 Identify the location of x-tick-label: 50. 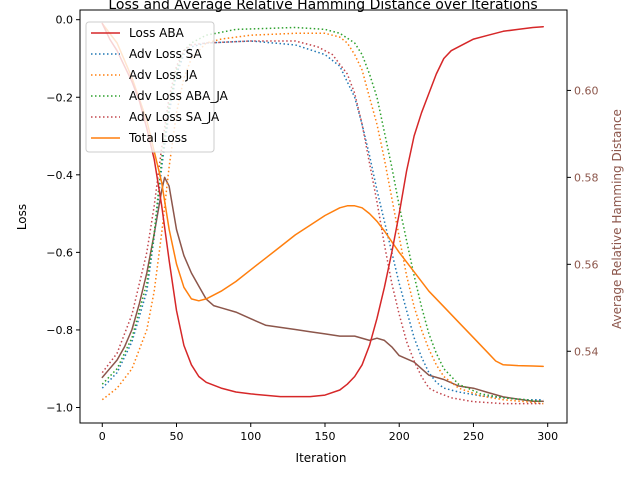
(177, 436).